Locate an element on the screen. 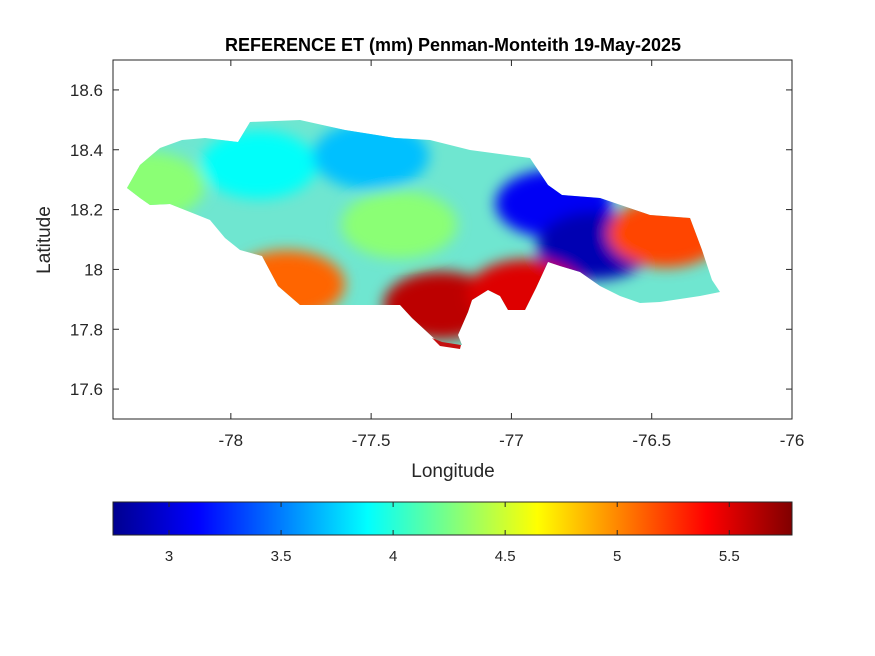 This screenshot has width=875, height=656. x-tick-label: -78 is located at coordinates (231, 440).